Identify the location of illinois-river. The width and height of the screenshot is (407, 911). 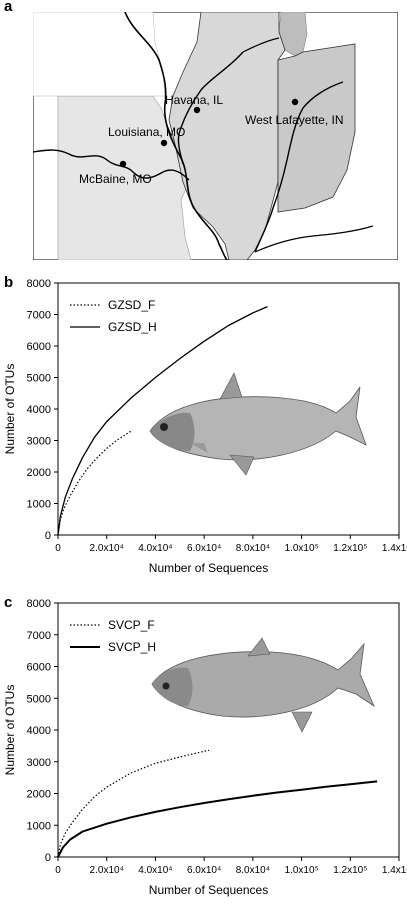
(210, 108).